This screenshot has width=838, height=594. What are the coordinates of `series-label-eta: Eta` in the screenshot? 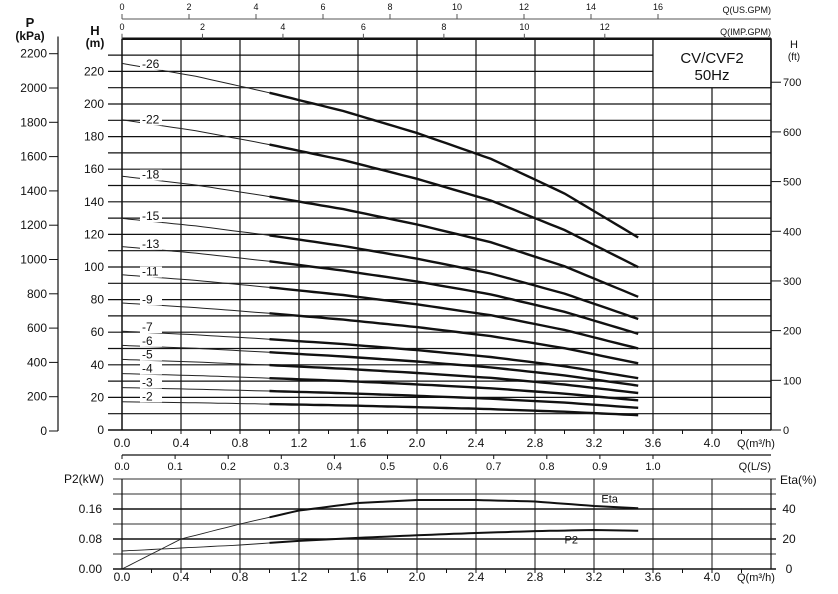 It's located at (609, 499).